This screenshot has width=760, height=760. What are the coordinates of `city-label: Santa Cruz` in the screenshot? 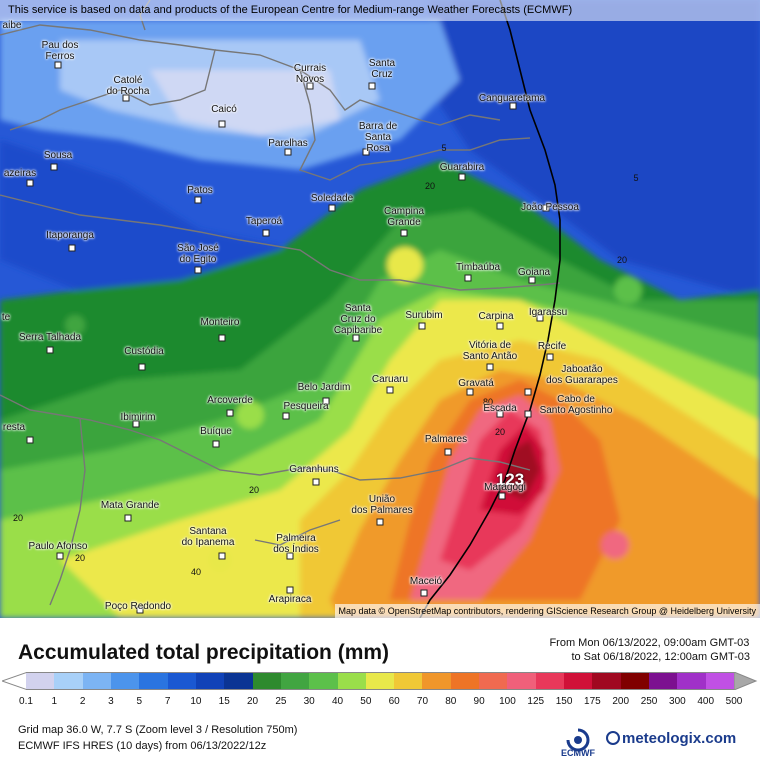 It's located at (382, 69).